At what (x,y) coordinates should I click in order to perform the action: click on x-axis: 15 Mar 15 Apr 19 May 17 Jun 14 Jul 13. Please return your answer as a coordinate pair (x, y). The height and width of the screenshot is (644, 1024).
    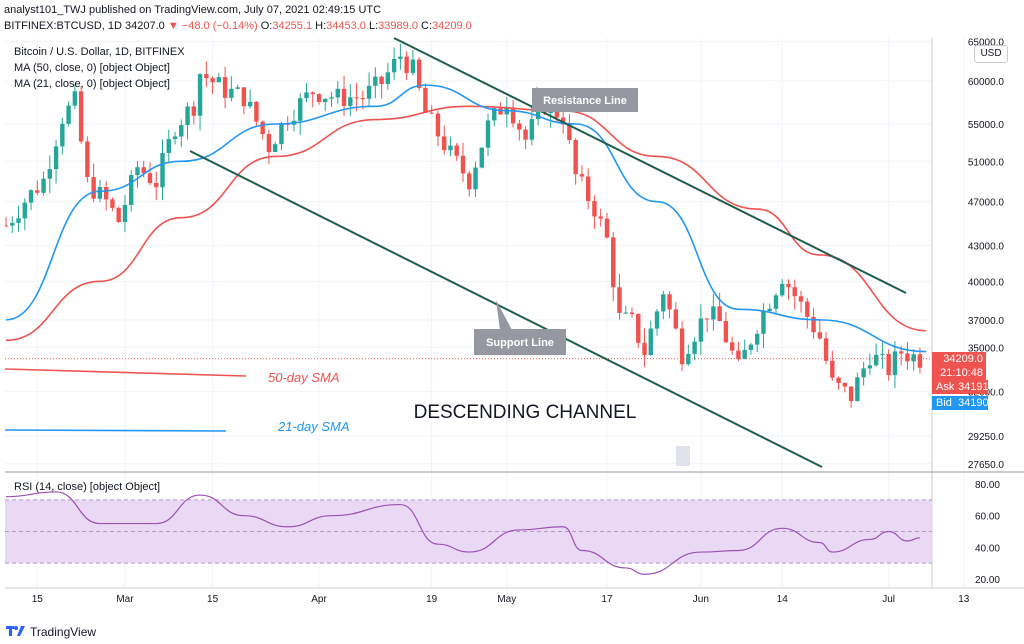
    Looking at the image, I should click on (501, 599).